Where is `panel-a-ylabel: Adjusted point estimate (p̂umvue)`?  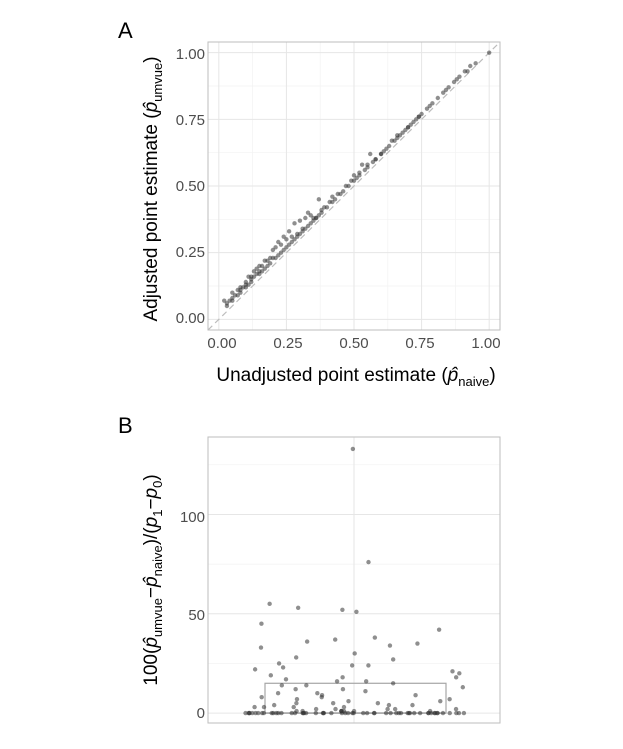
panel-a-ylabel: Adjusted point estimate (p̂umvue) is located at coordinates (153, 188).